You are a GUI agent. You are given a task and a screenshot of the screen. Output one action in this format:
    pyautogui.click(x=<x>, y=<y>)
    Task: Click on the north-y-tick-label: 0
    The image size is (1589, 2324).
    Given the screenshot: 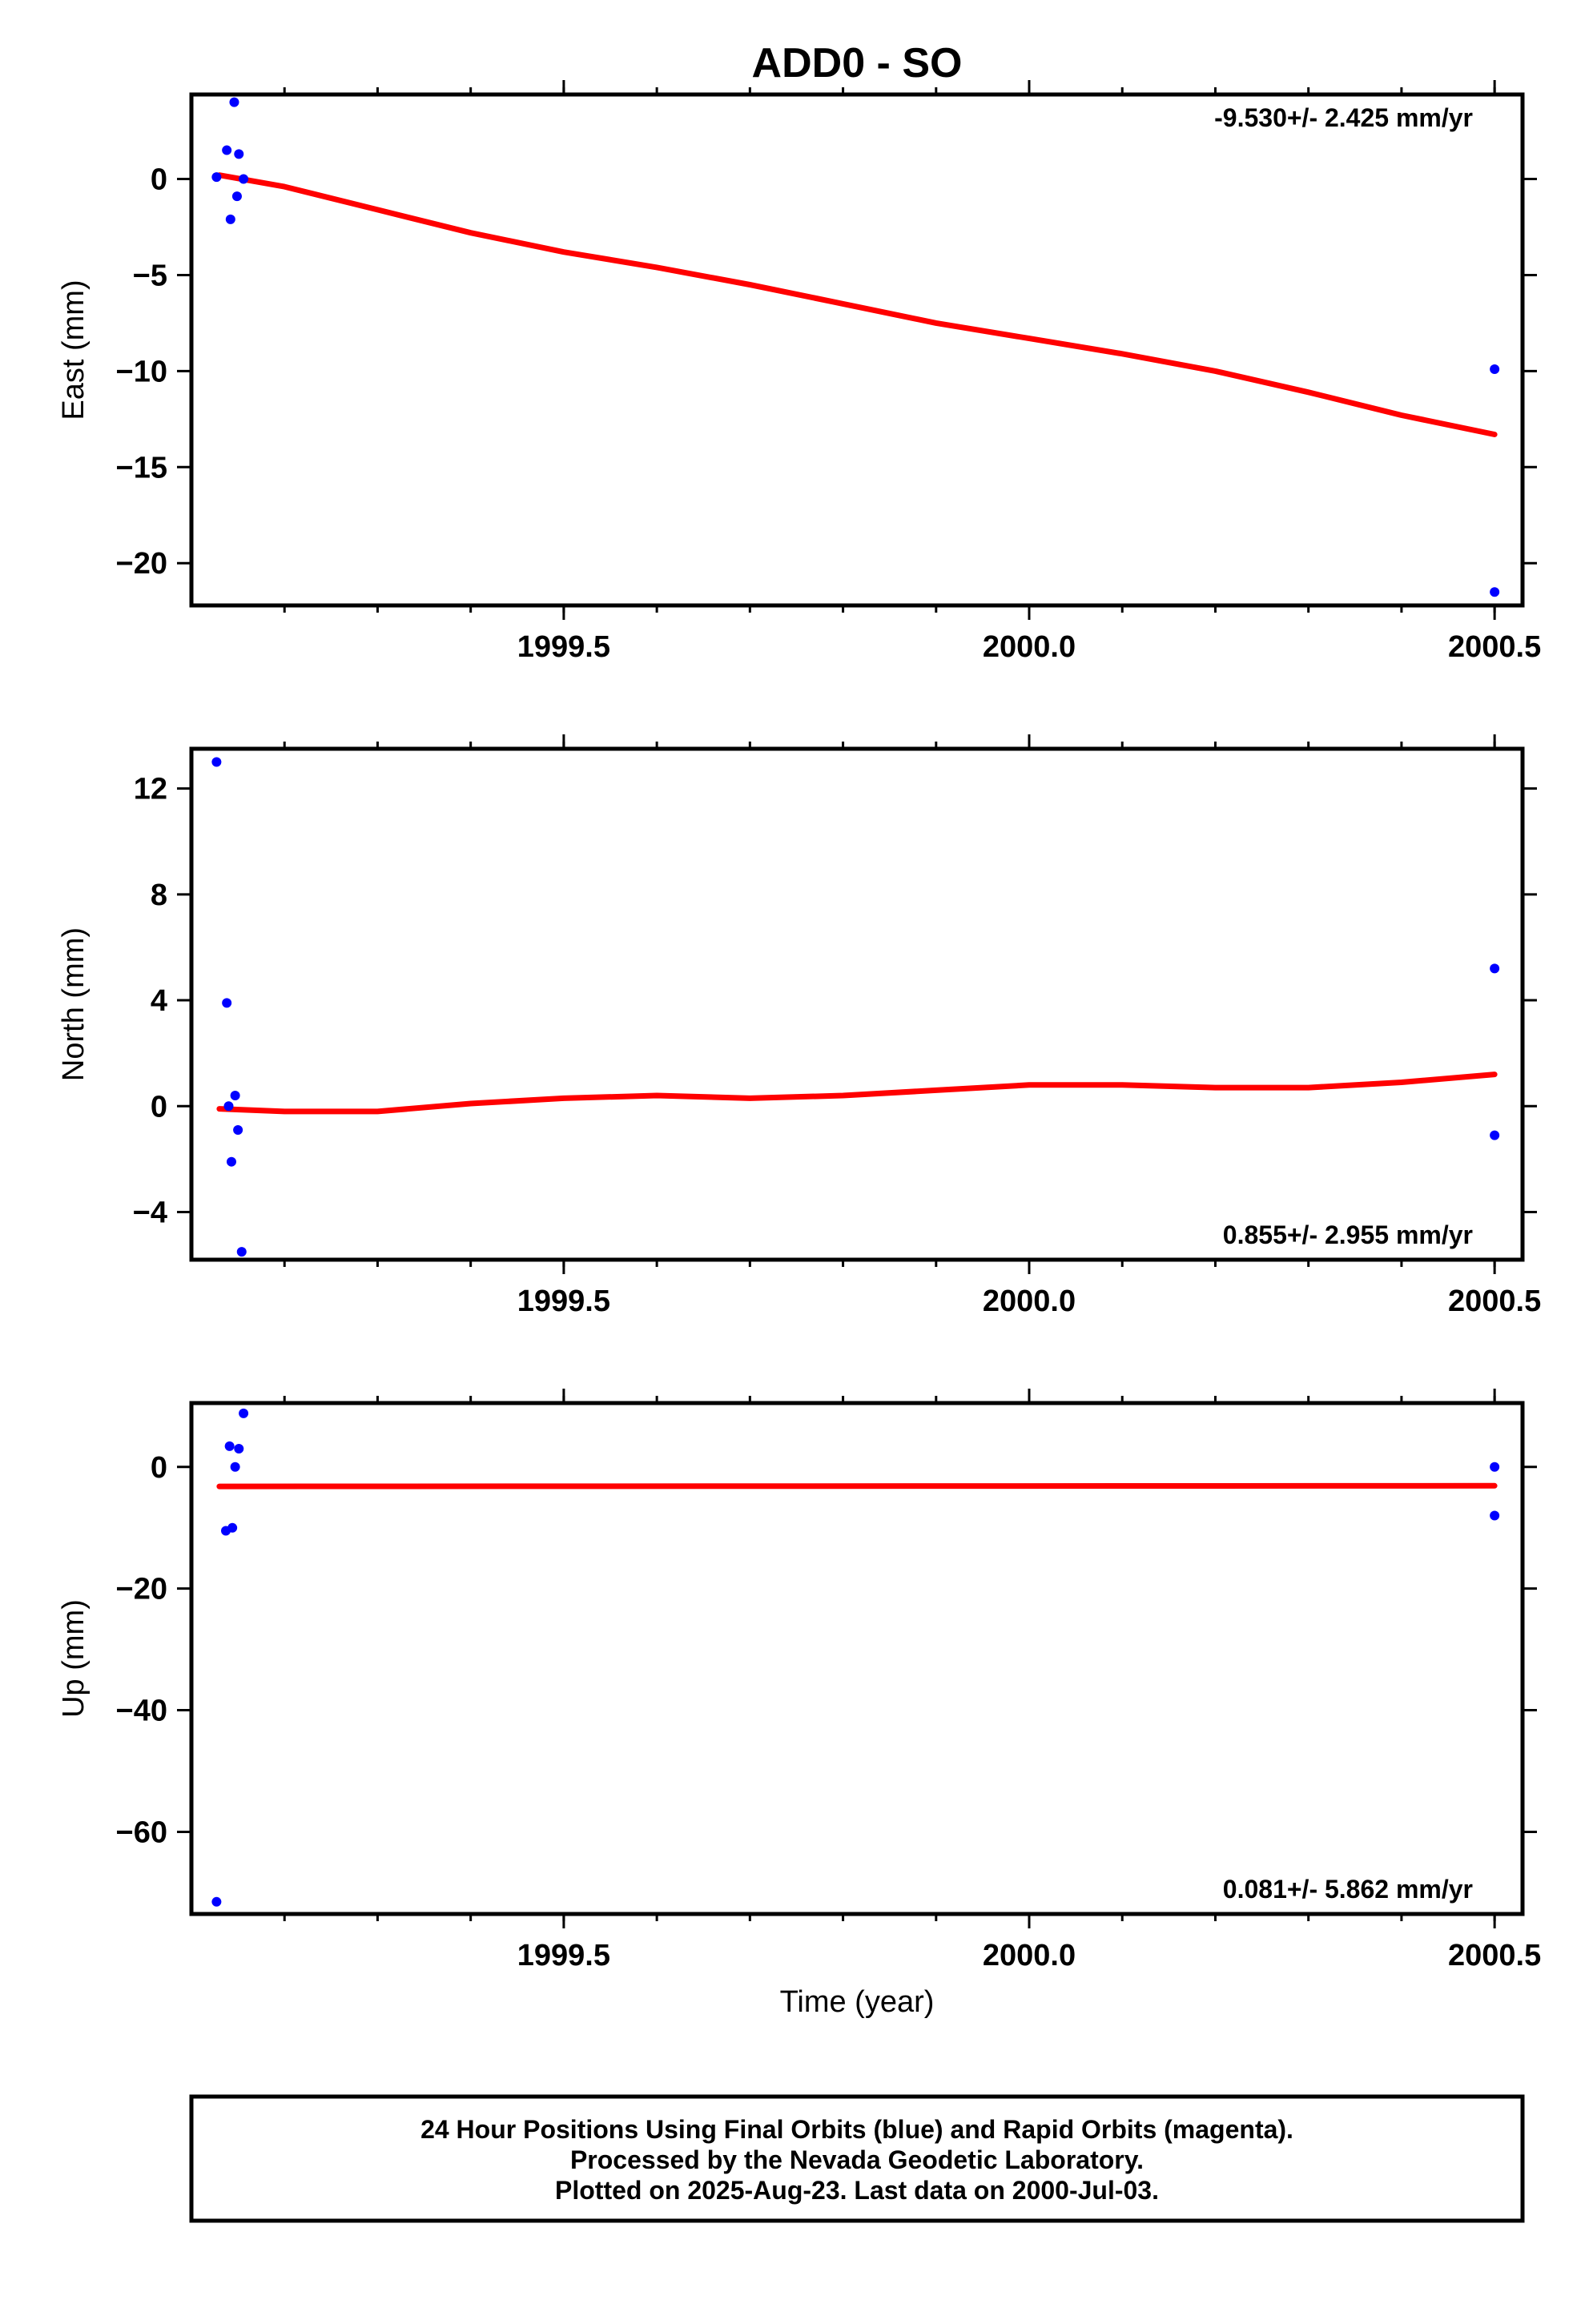 What is the action you would take?
    pyautogui.click(x=159, y=1107)
    